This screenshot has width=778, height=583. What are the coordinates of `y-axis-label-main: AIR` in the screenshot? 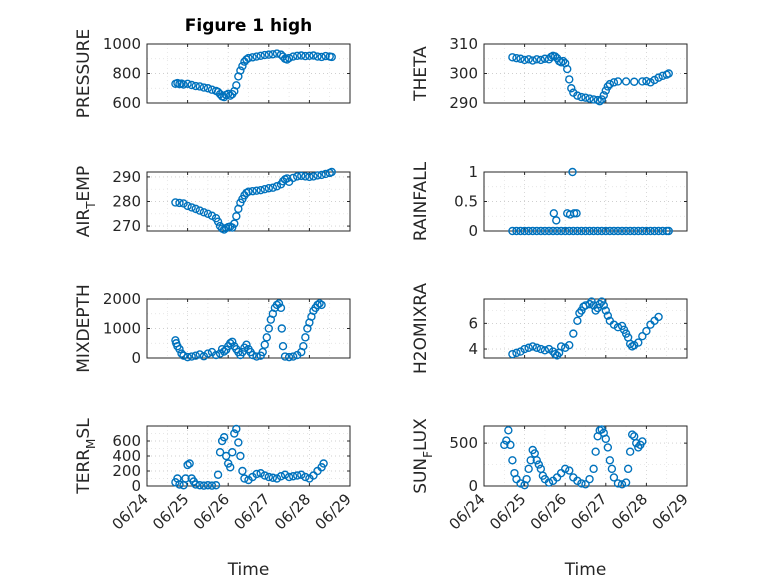 It's located at (84, 223).